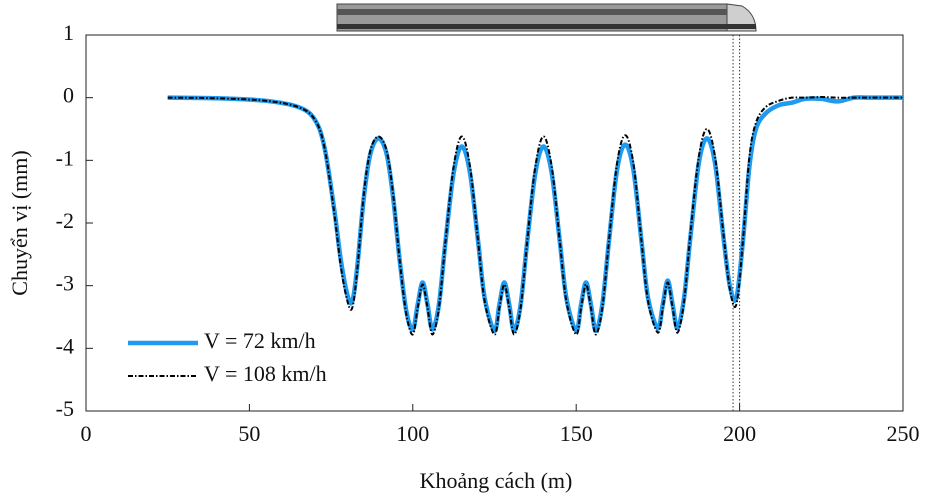 This screenshot has width=925, height=497. What do you see at coordinates (903, 433) in the screenshot?
I see `x-tick-label: 250` at bounding box center [903, 433].